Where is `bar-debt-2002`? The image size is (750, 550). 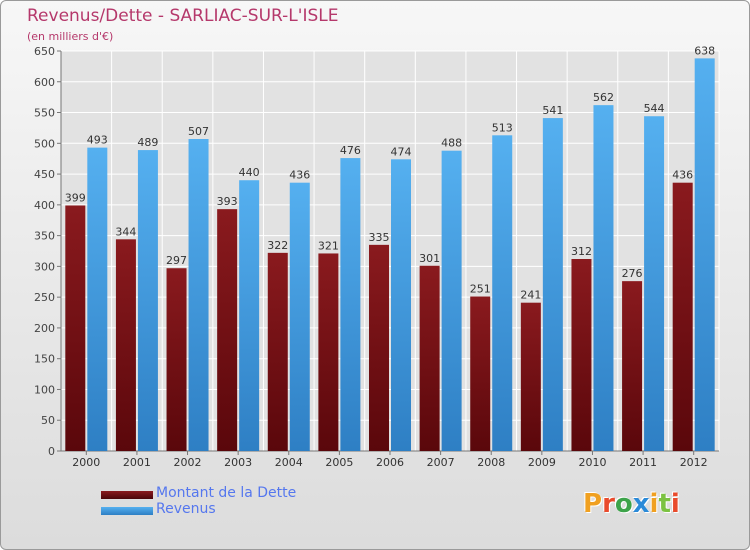 bar-debt-2002 is located at coordinates (176, 359).